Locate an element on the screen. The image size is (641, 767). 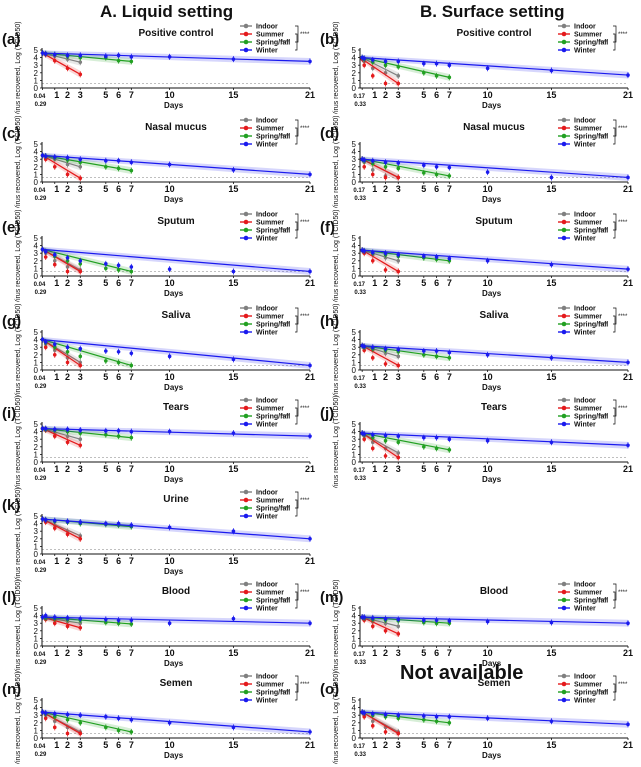
trend-line-summer is located at coordinates (61, 63).